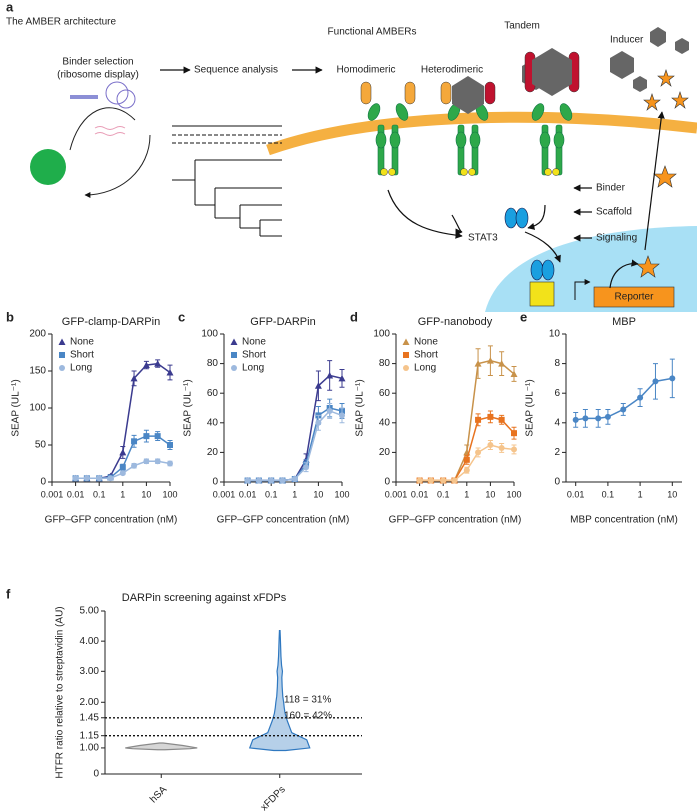 The image size is (697, 812). What do you see at coordinates (213, 393) in the screenshot?
I see `y-tick-label: 60` at bounding box center [213, 393].